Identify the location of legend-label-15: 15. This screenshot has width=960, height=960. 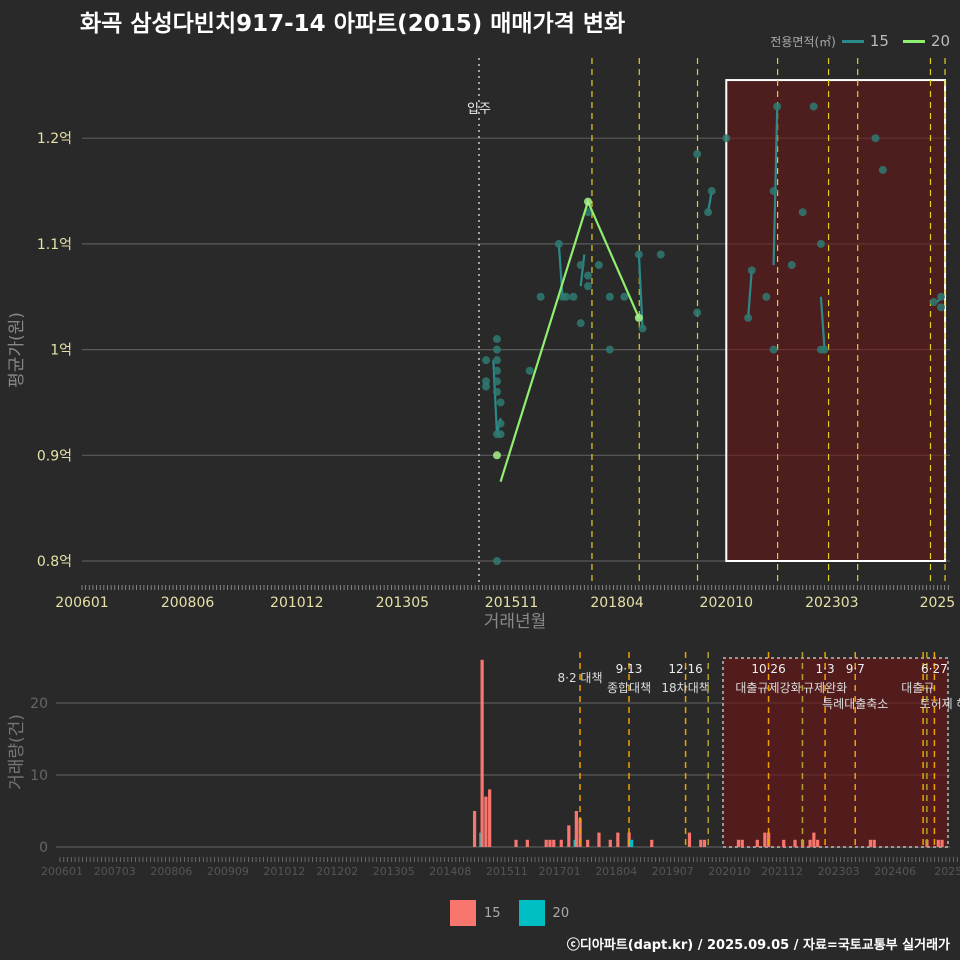
(492, 913).